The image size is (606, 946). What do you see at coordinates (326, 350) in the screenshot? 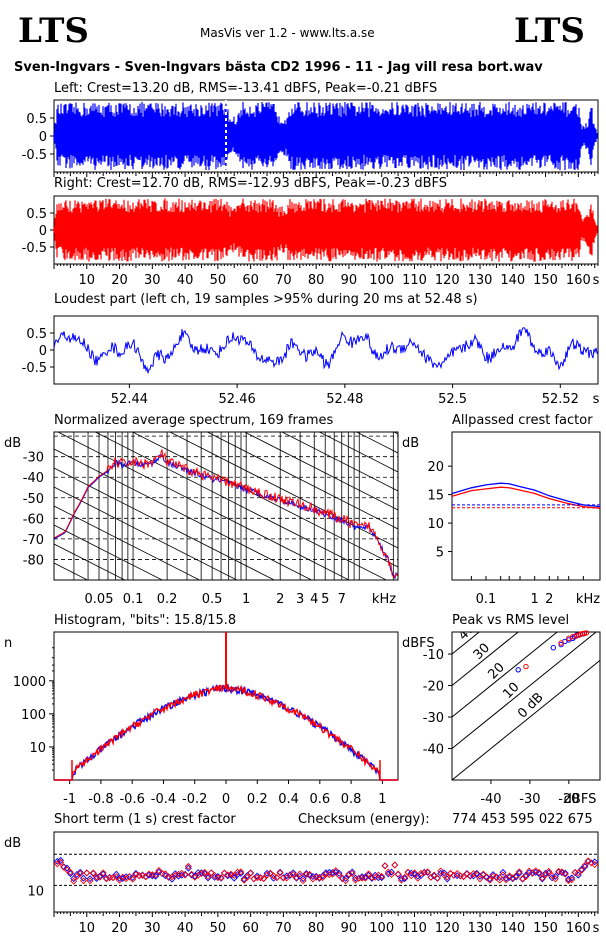
I see `loudest-signal` at bounding box center [326, 350].